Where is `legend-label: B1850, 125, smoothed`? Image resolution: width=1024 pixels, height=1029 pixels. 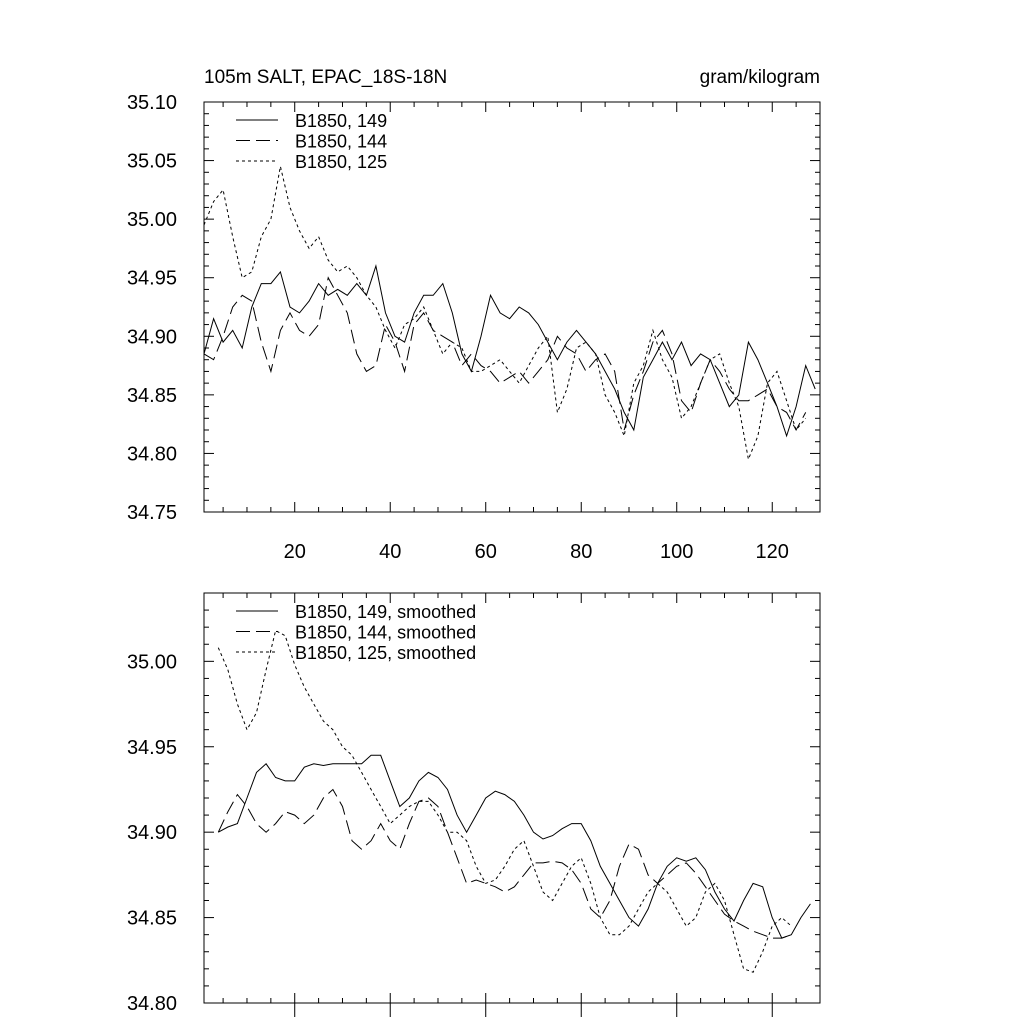
legend-label: B1850, 125, smoothed is located at coordinates (385, 653).